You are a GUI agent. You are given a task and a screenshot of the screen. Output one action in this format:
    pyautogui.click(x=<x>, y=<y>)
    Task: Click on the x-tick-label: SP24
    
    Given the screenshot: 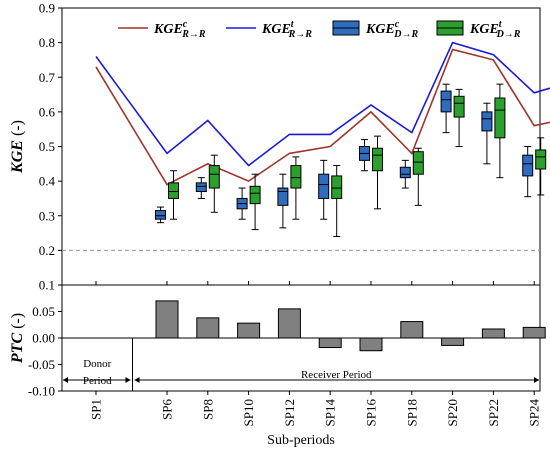 What is the action you would take?
    pyautogui.click(x=534, y=413)
    